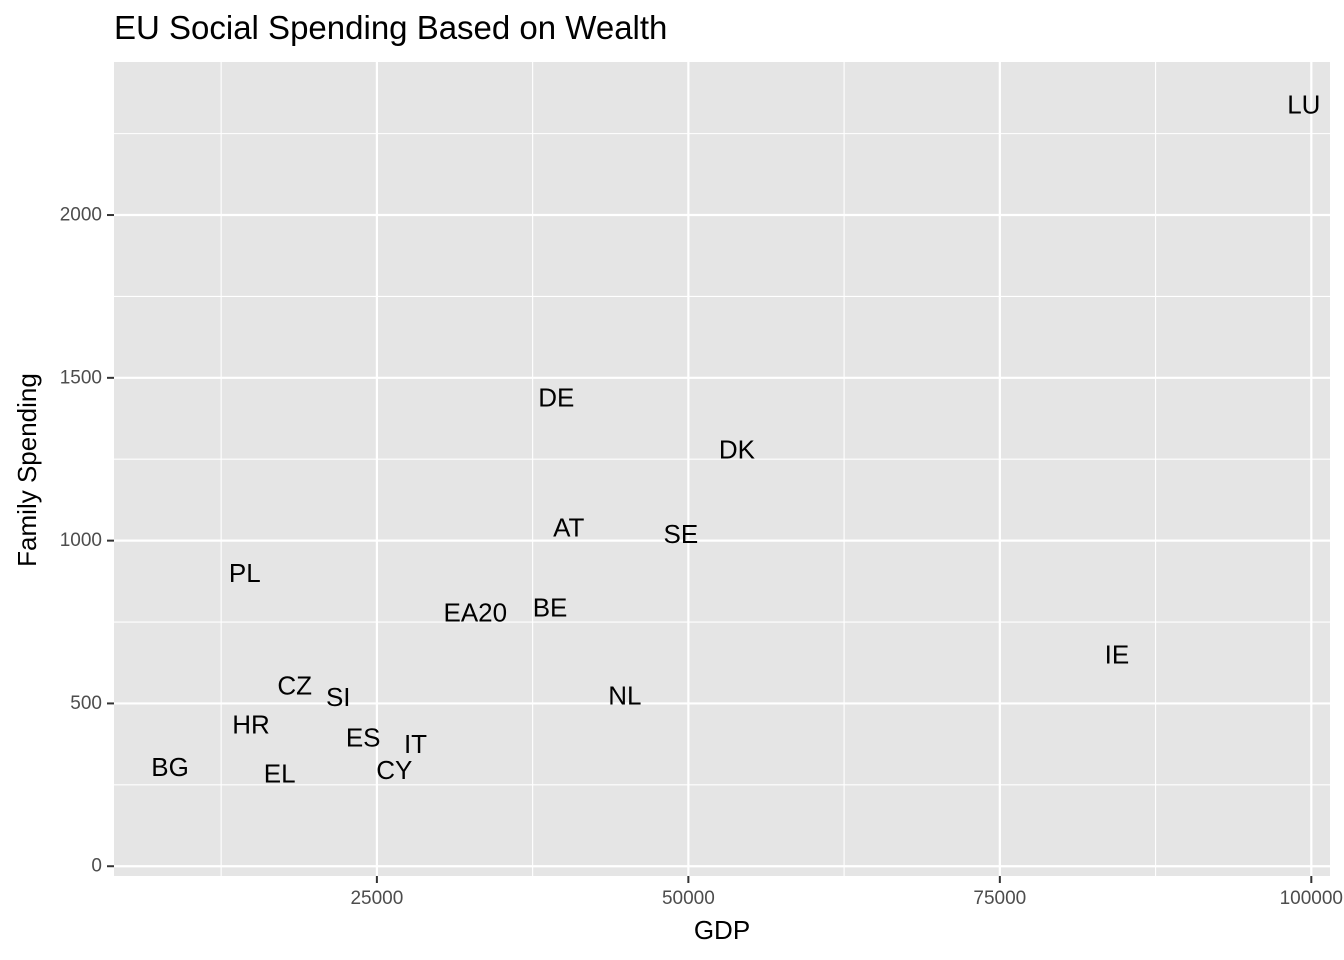  What do you see at coordinates (81, 540) in the screenshot?
I see `y-tick-label: 1000` at bounding box center [81, 540].